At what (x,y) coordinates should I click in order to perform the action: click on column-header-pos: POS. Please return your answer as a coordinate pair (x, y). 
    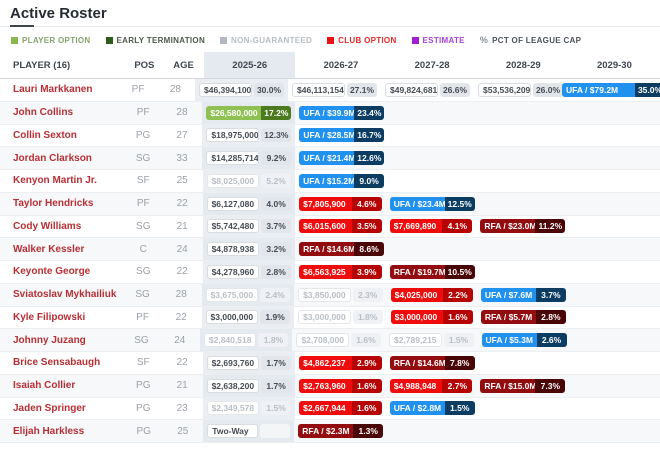
    Looking at the image, I should click on (144, 65).